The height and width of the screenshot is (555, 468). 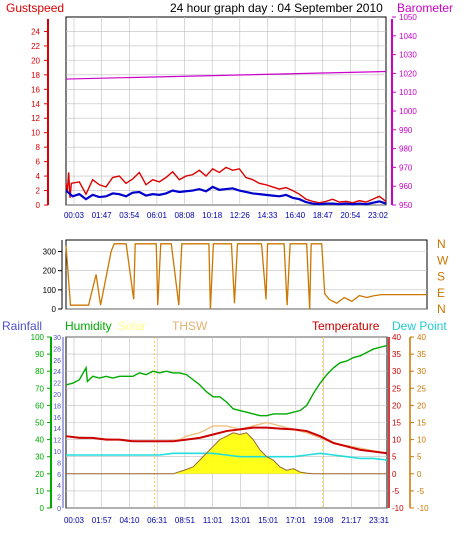 I want to click on wind-time-label: 06:01, so click(x=157, y=215).